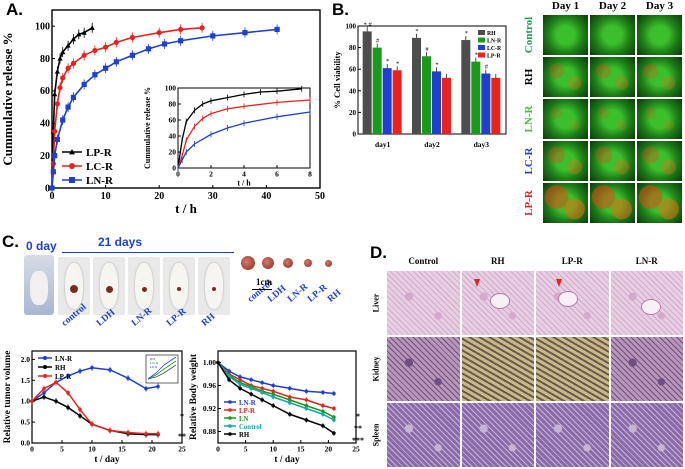 The height and width of the screenshot is (469, 685). I want to click on legend-swatch, so click(481, 40).